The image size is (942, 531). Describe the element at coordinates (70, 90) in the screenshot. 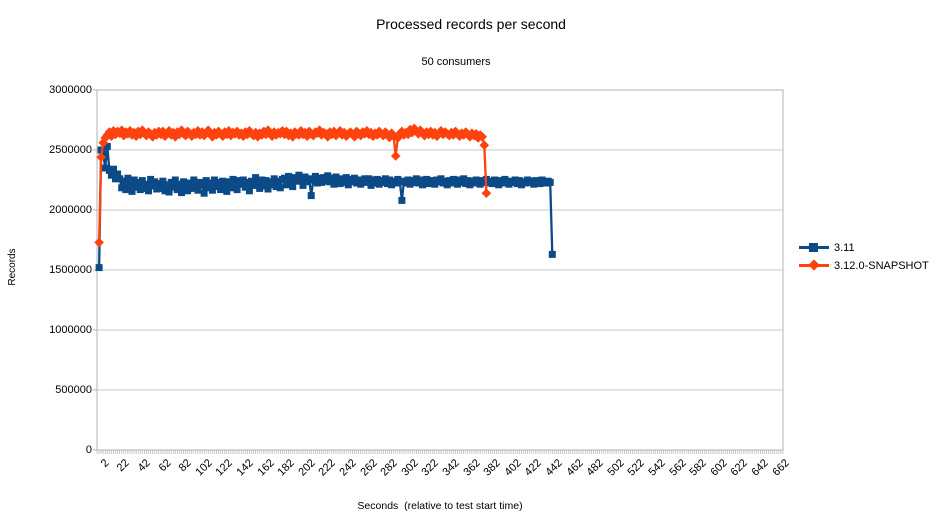

I see `y-tick-label: 3000000` at that location.